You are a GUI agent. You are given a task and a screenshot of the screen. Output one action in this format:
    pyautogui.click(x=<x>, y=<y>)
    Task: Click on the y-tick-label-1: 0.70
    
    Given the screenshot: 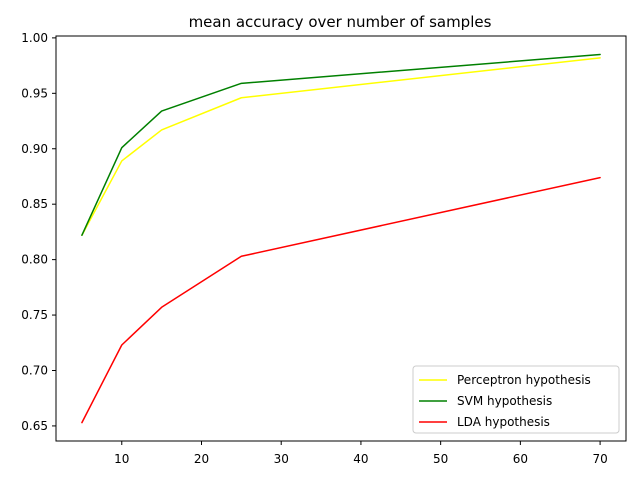 What is the action you would take?
    pyautogui.click(x=34, y=370)
    